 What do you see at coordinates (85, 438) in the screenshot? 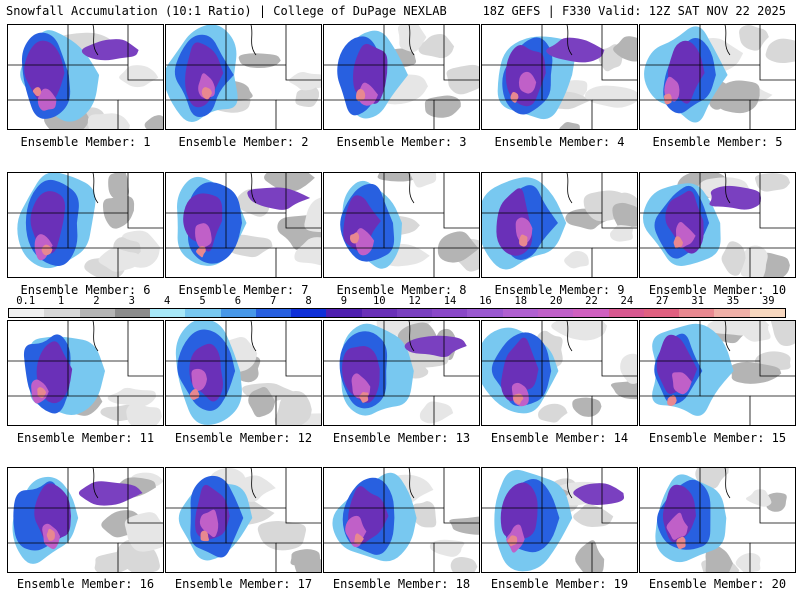
I see `ensemble-member-label: Ensemble Member: 11` at bounding box center [85, 438].